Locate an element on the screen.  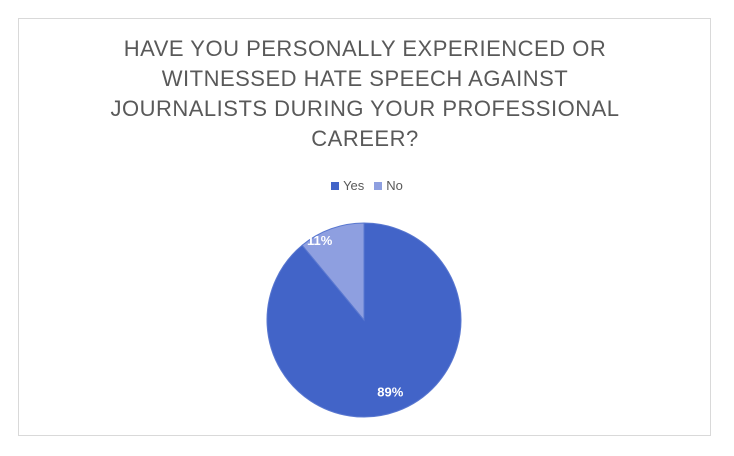
legend-item: No is located at coordinates (388, 185).